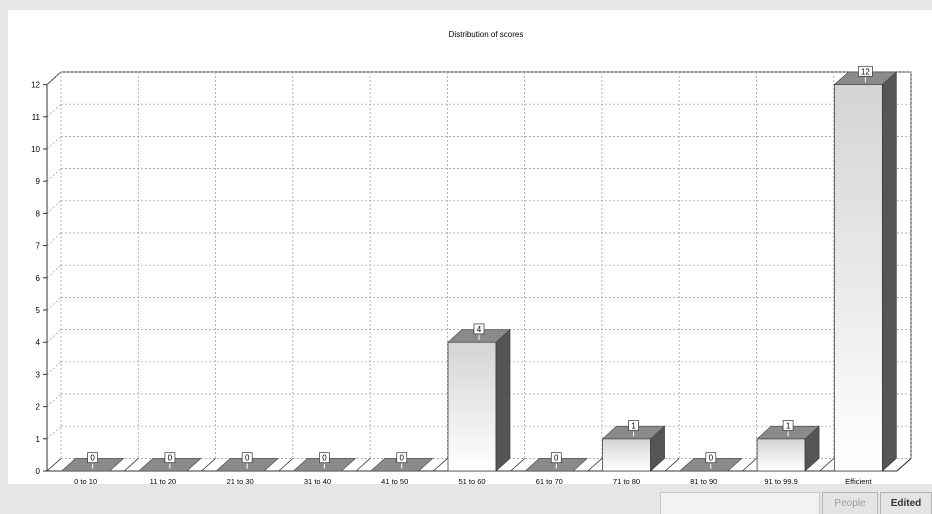 This screenshot has height=514, width=932. What do you see at coordinates (850, 503) in the screenshot?
I see `people-button: People` at bounding box center [850, 503].